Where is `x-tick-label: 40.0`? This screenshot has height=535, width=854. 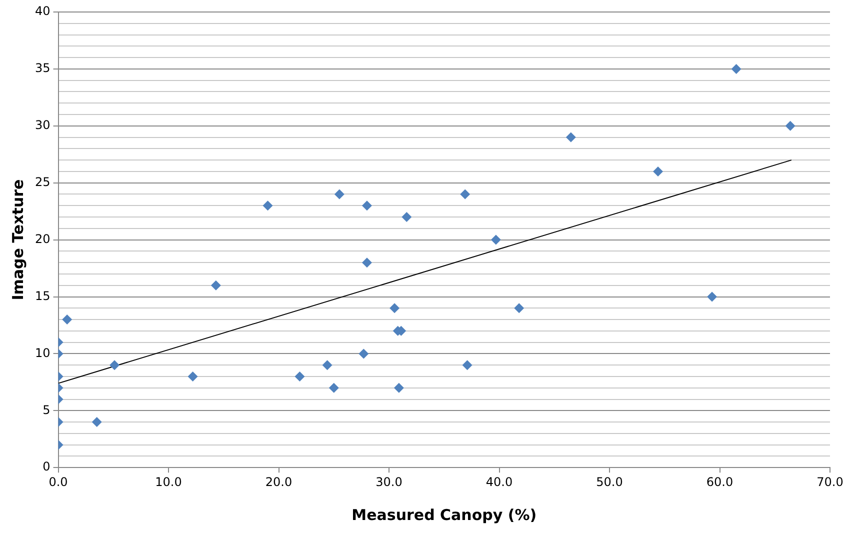
x-tick-label: 40.0 is located at coordinates (499, 481).